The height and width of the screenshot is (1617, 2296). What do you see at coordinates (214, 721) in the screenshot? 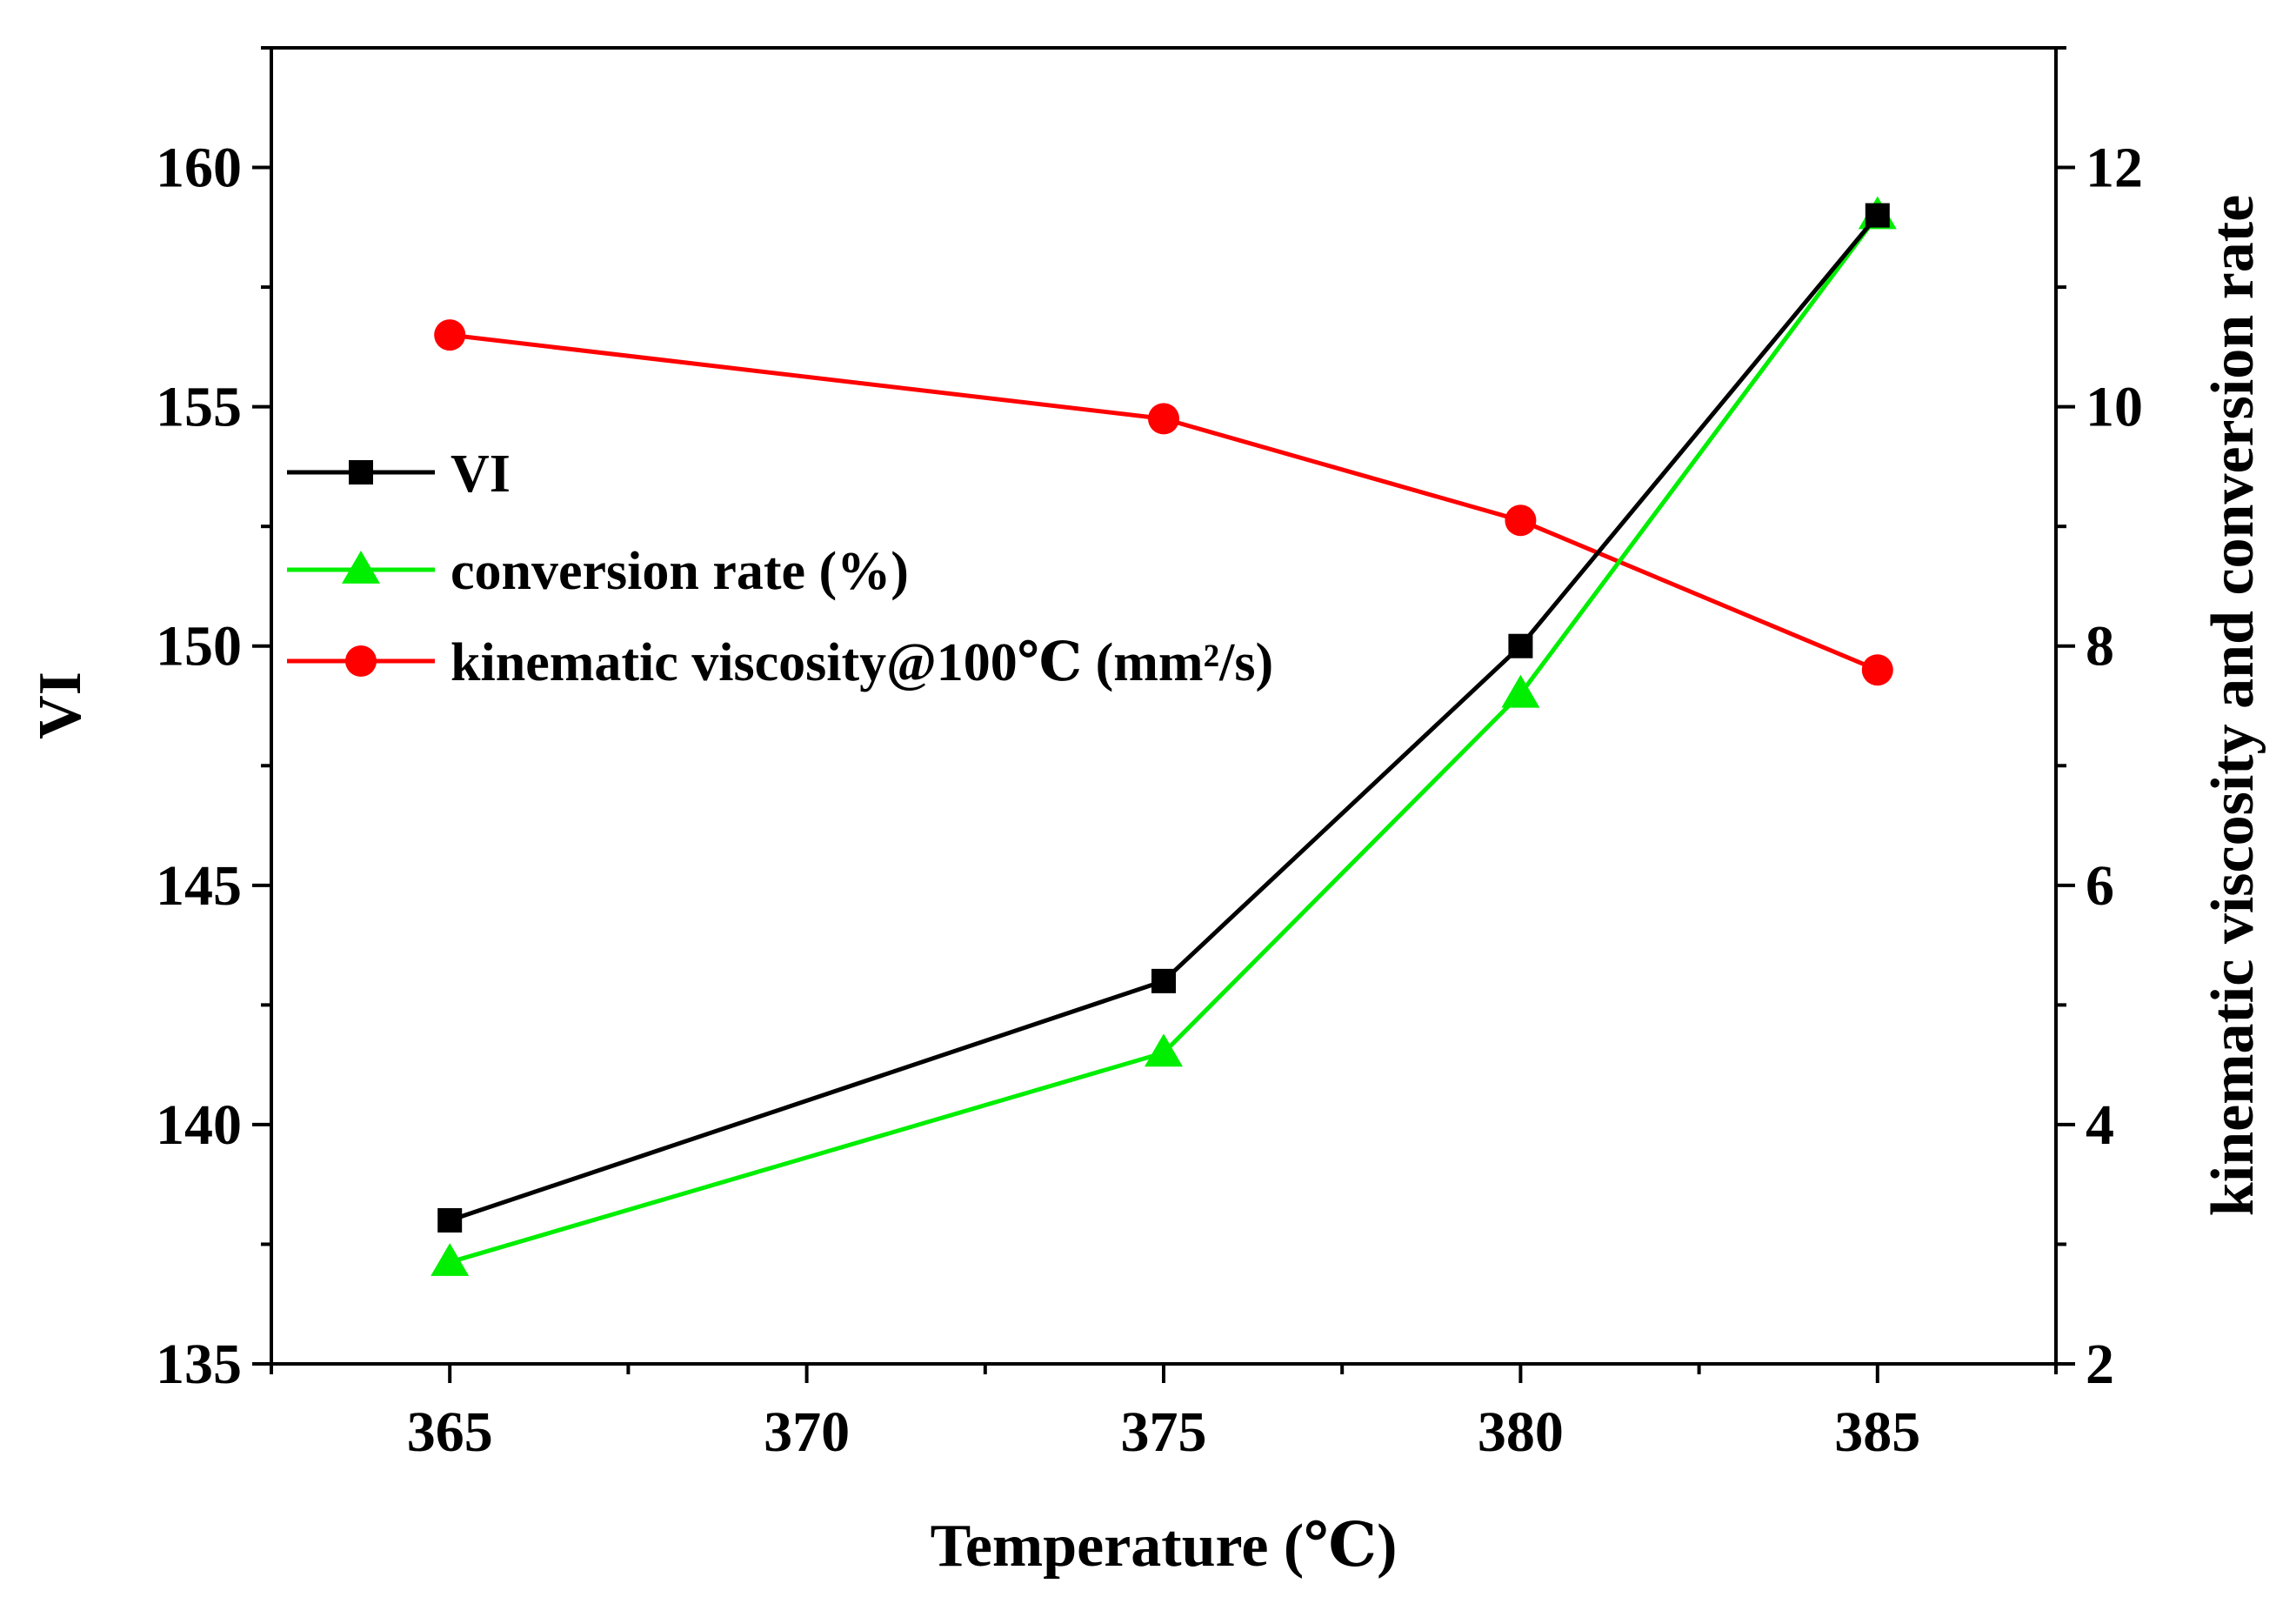
I see `y-axis-left: 135 140 145 150 155 160` at bounding box center [214, 721].